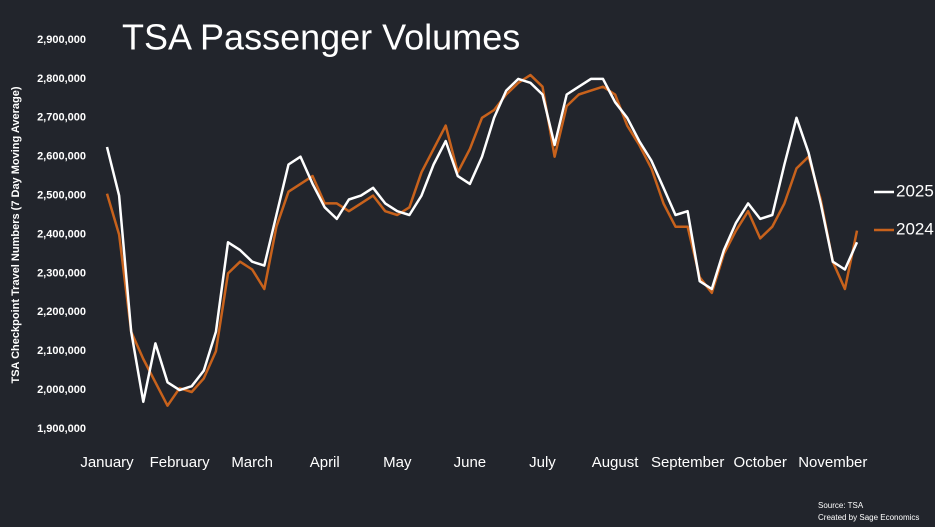  What do you see at coordinates (321, 37) in the screenshot?
I see `chart-title: TSA Passenger Volumes` at bounding box center [321, 37].